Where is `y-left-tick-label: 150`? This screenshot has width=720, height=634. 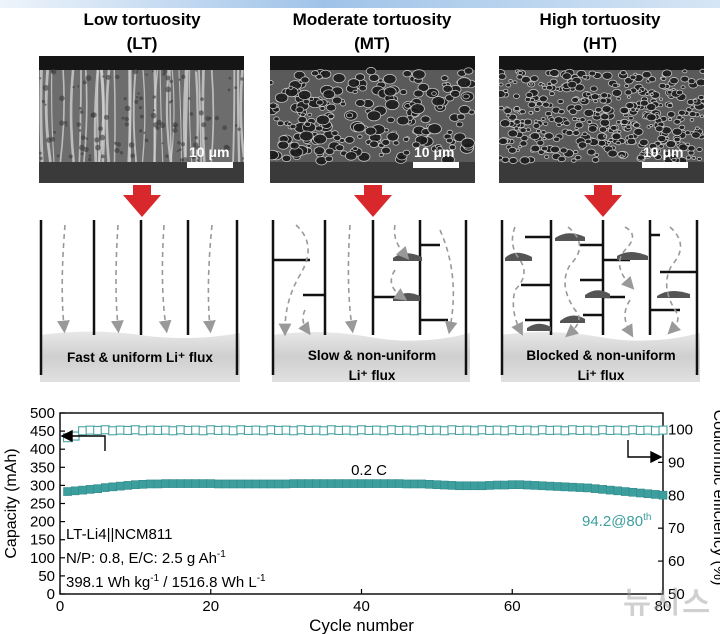
y-left-tick-label: 150 is located at coordinates (42, 540).